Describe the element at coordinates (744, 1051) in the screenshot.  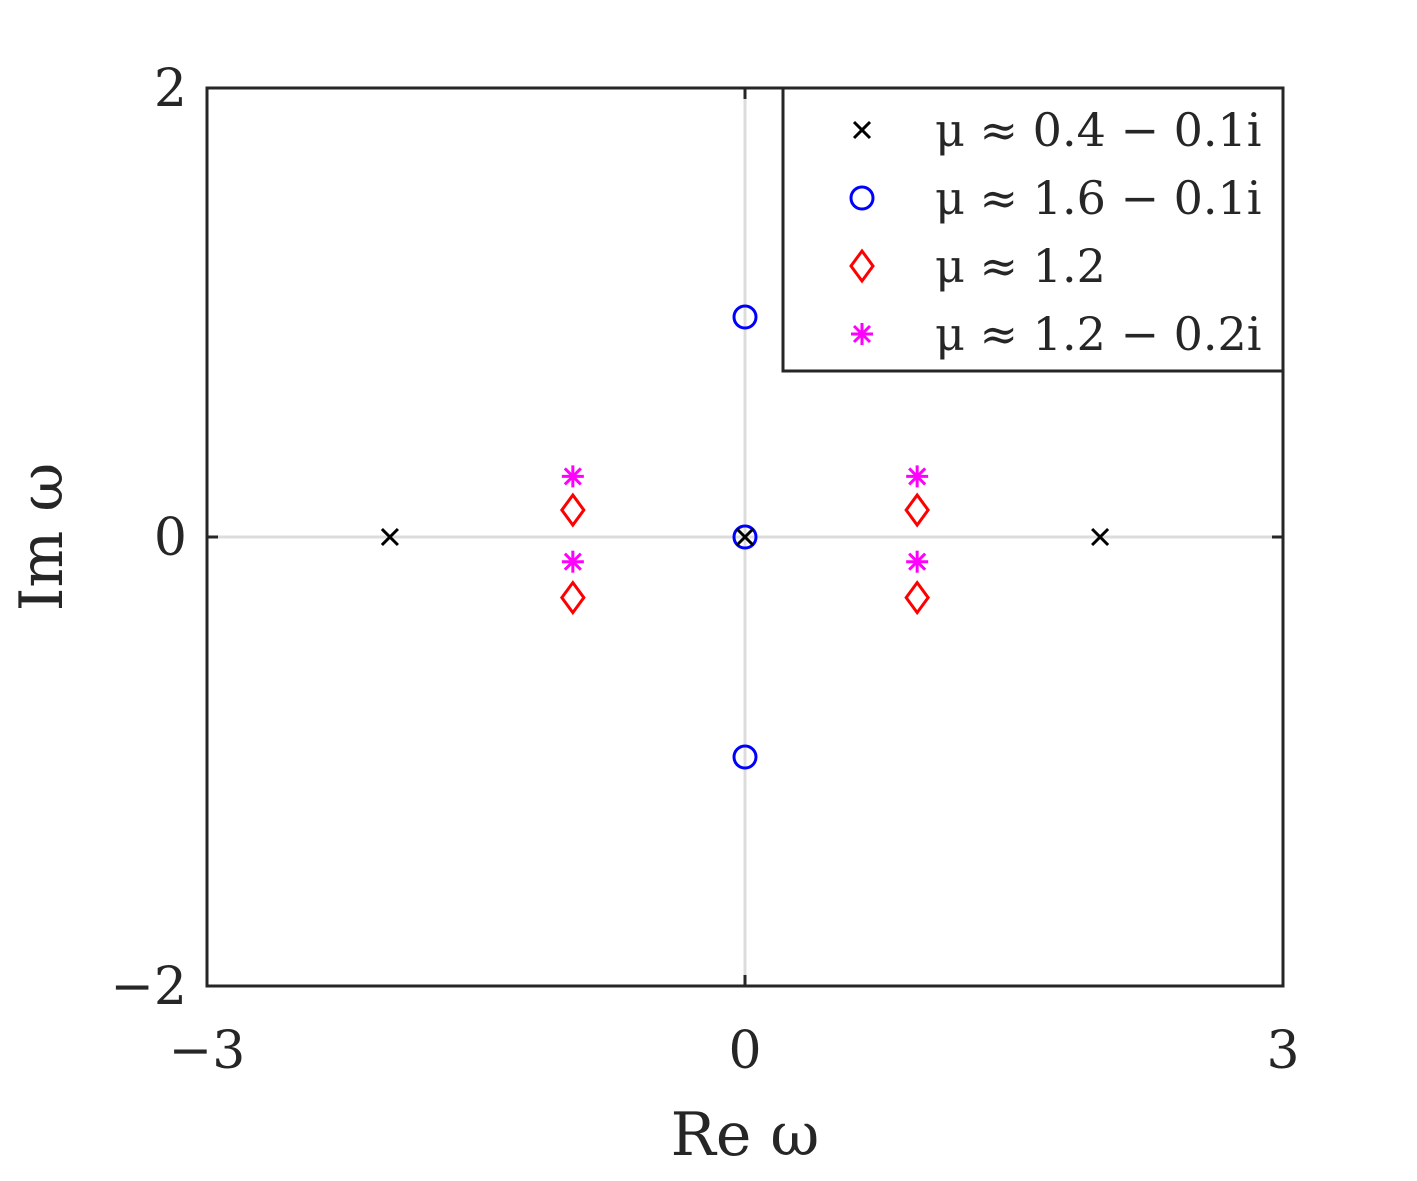
I see `x-tick-label: 0` at that location.